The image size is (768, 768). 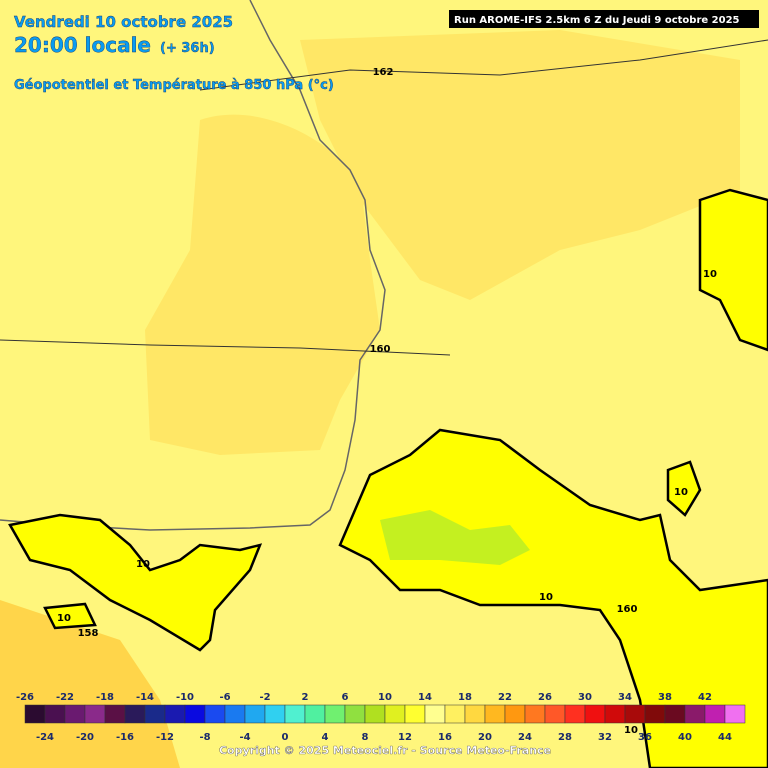 I want to click on legend-tick: 44, so click(x=725, y=737).